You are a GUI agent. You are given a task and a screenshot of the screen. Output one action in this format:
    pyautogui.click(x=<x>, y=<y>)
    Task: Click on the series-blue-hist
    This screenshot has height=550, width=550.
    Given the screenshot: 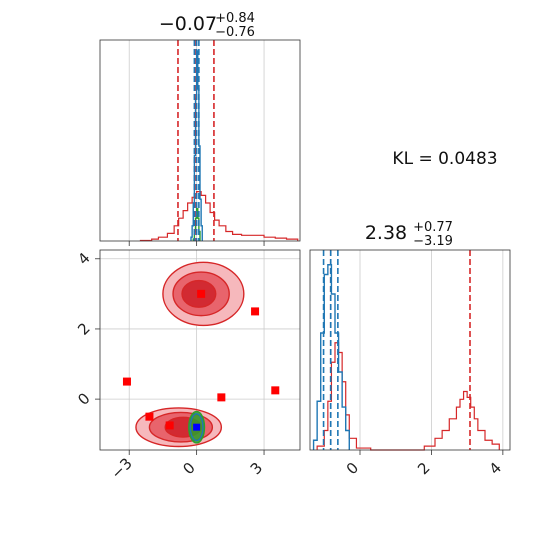 What is the action you would take?
    pyautogui.click(x=331, y=357)
    